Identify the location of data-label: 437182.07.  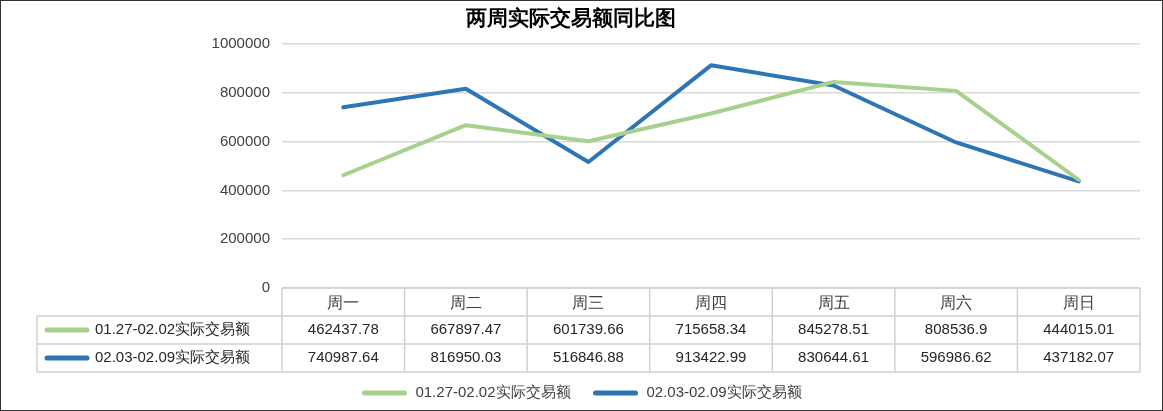
(1079, 357).